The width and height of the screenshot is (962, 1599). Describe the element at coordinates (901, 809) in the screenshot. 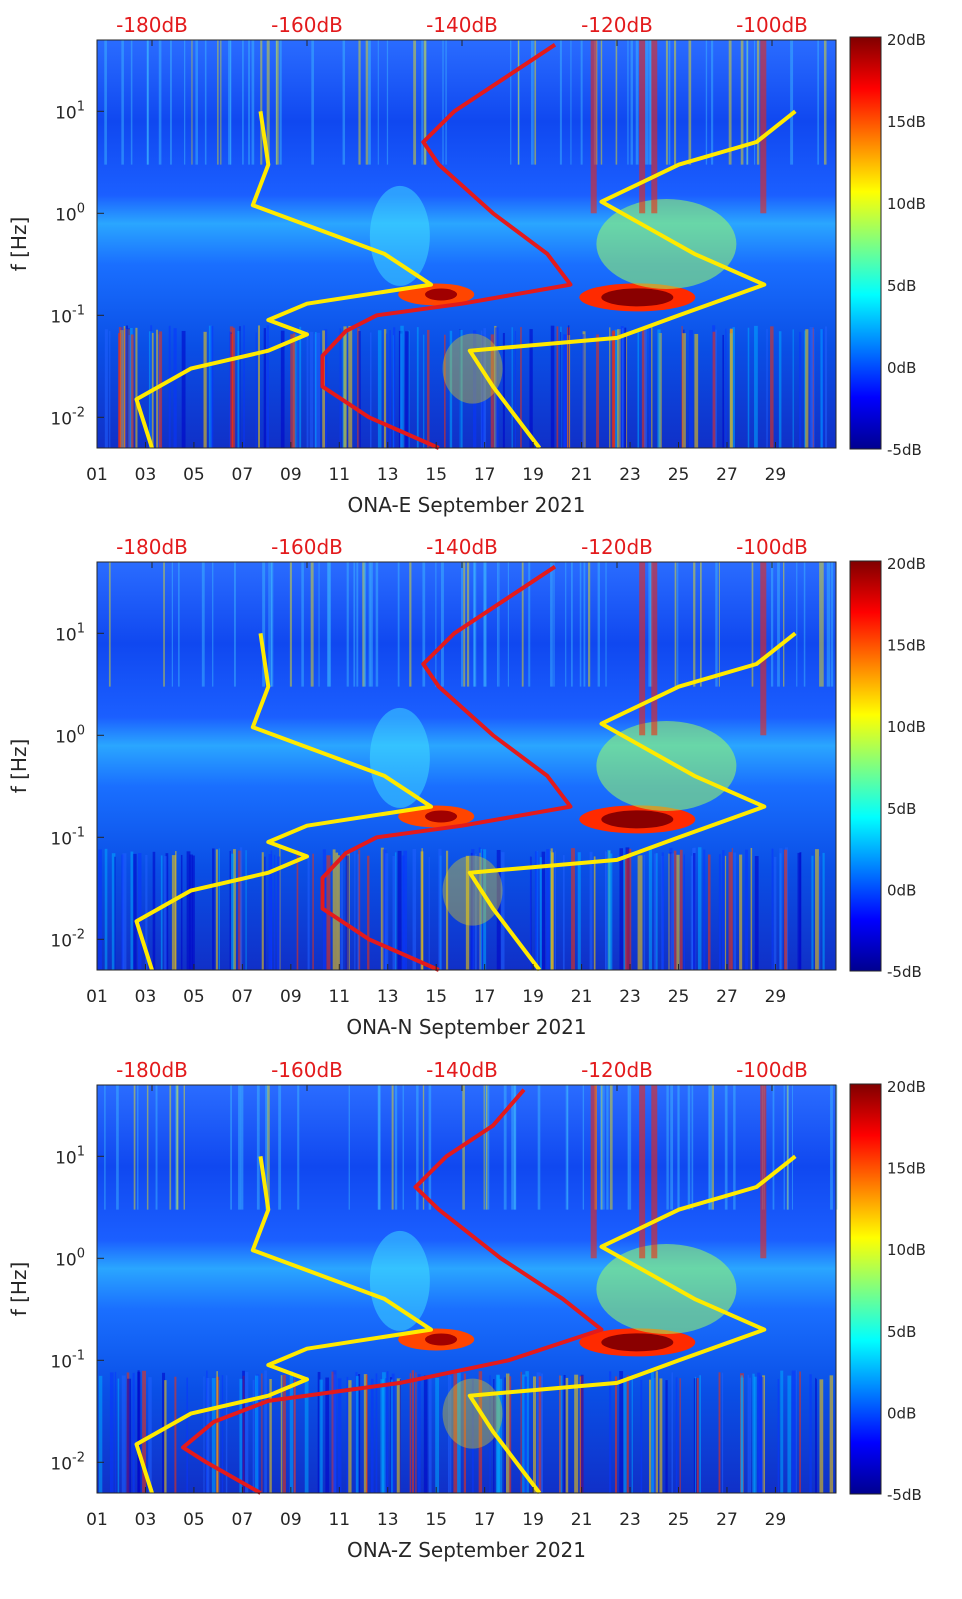

I see `colorbar-tick-label: 5dB` at that location.